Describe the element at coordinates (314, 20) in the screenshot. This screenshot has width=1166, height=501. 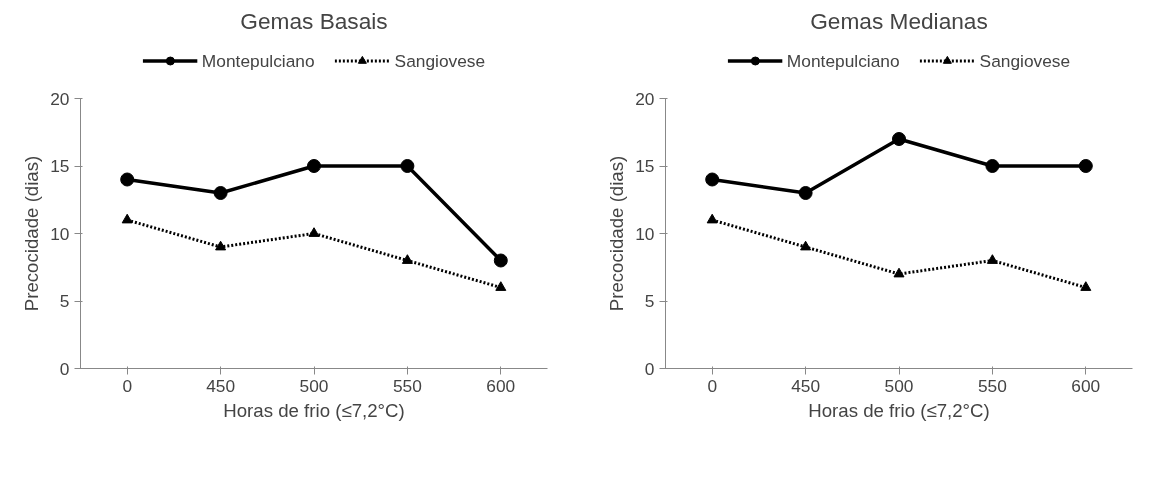
I see `chart-title: Gemas Basais` at that location.